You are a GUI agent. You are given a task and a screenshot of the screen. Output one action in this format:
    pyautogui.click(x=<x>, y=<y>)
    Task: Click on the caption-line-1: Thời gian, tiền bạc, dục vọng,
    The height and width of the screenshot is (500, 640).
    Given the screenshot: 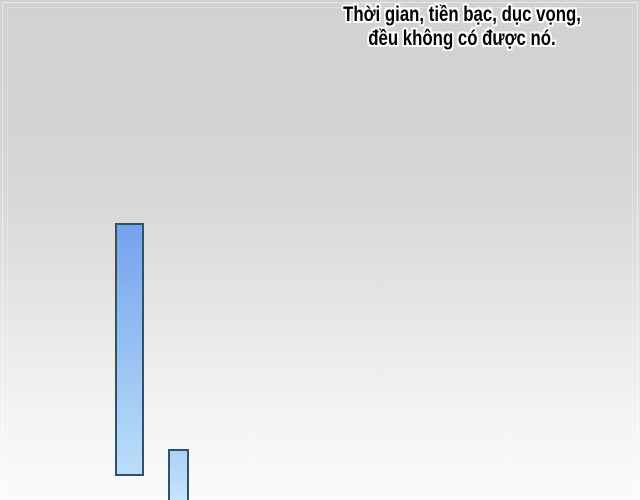 What is the action you would take?
    pyautogui.click(x=462, y=14)
    